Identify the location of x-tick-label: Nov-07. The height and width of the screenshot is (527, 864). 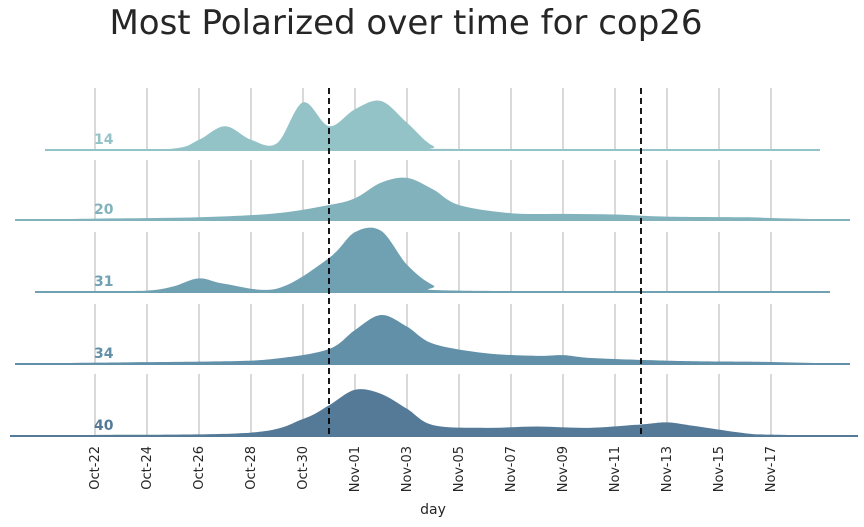
(511, 469).